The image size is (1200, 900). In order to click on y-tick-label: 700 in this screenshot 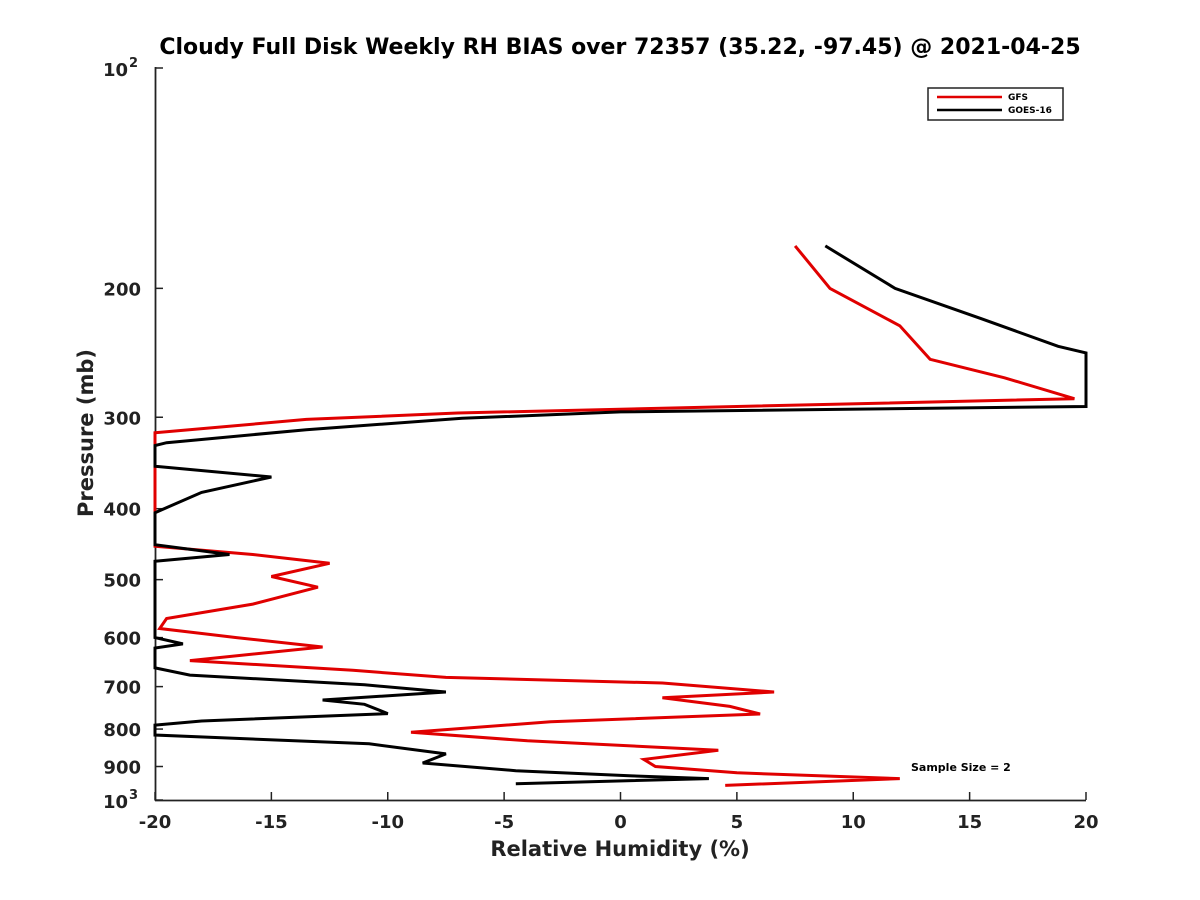, I will do `click(122, 688)`.